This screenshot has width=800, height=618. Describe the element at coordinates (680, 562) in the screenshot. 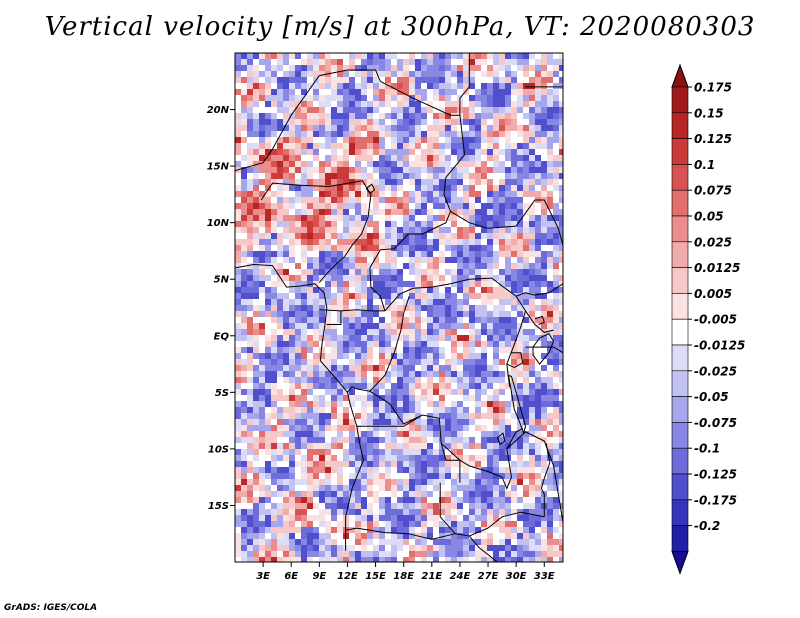

I see `colorbar-under-arrow` at that location.